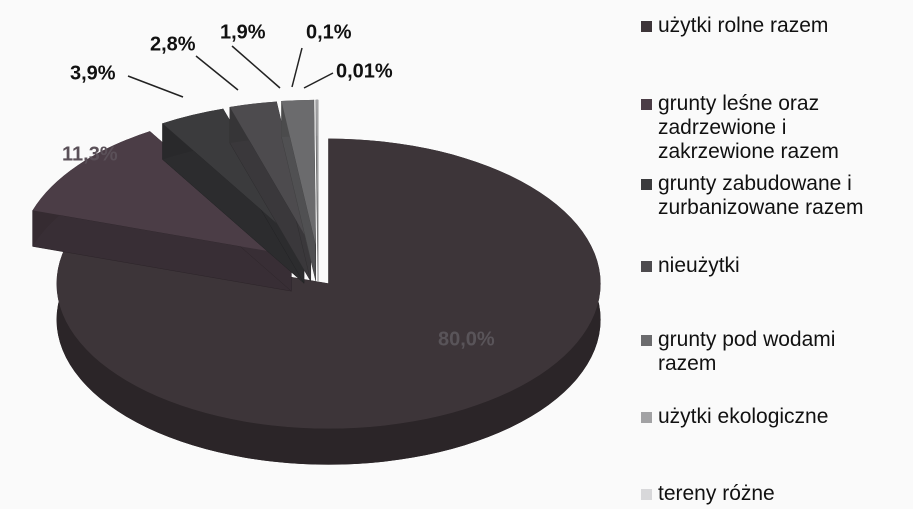  I want to click on legend-label: grunty zabudowane i zurbanizowane razem, so click(761, 195).